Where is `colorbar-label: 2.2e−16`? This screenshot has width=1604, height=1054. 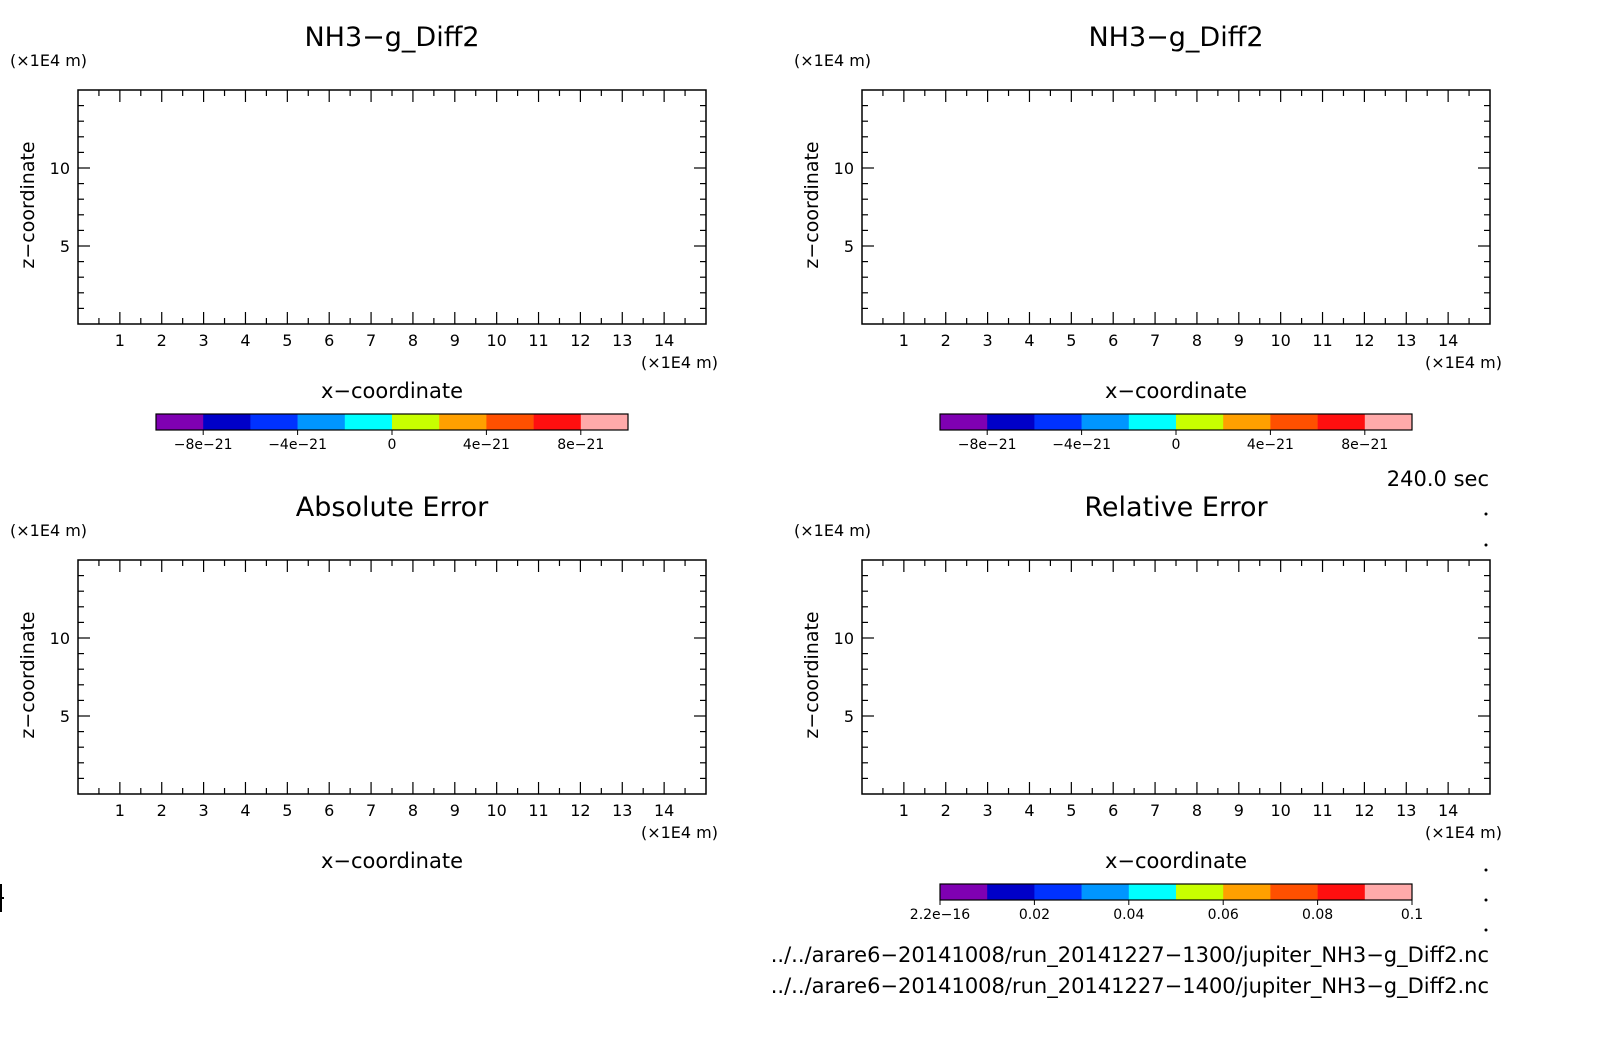 colorbar-label: 2.2e−16 is located at coordinates (940, 915).